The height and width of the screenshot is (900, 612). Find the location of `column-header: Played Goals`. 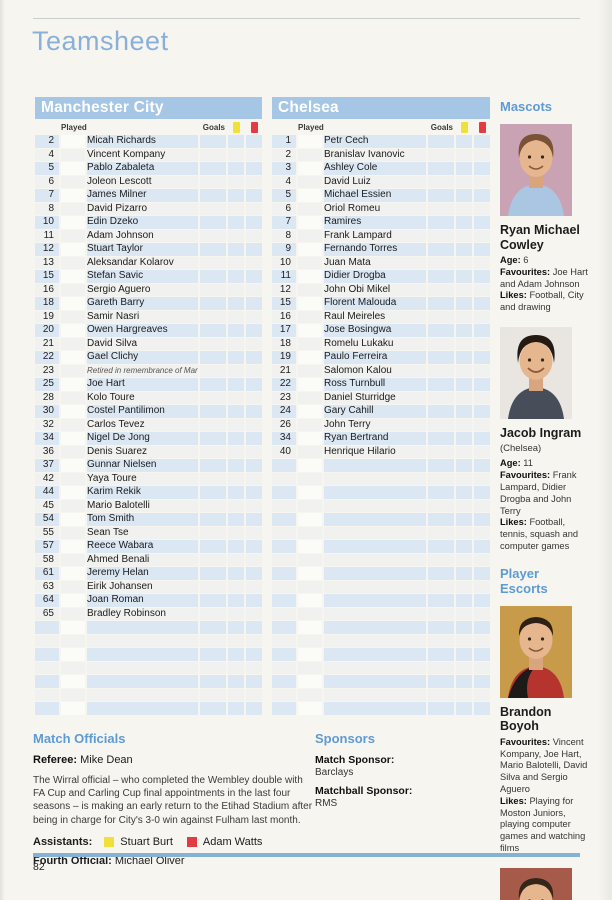

column-header: Played Goals is located at coordinates (381, 127).